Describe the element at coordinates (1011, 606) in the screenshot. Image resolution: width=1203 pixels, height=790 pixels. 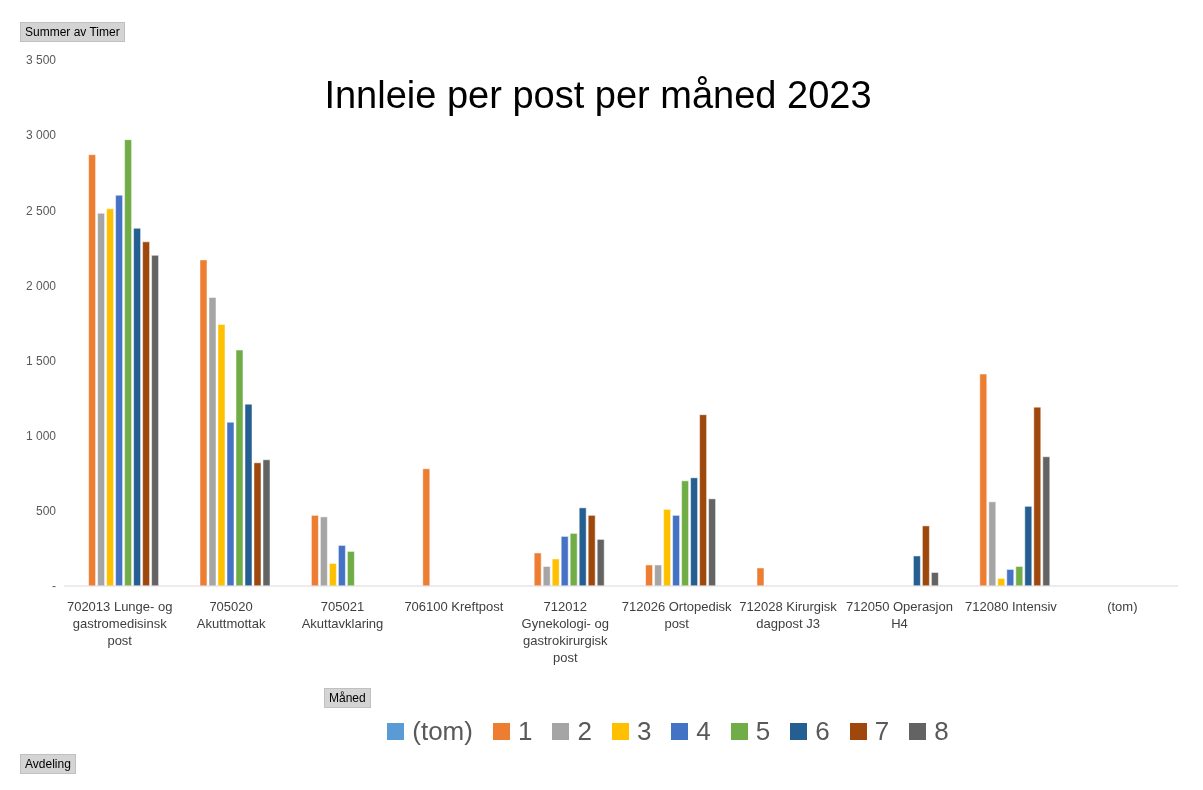
I see `x-tick-label: 712080 Intensiv` at that location.